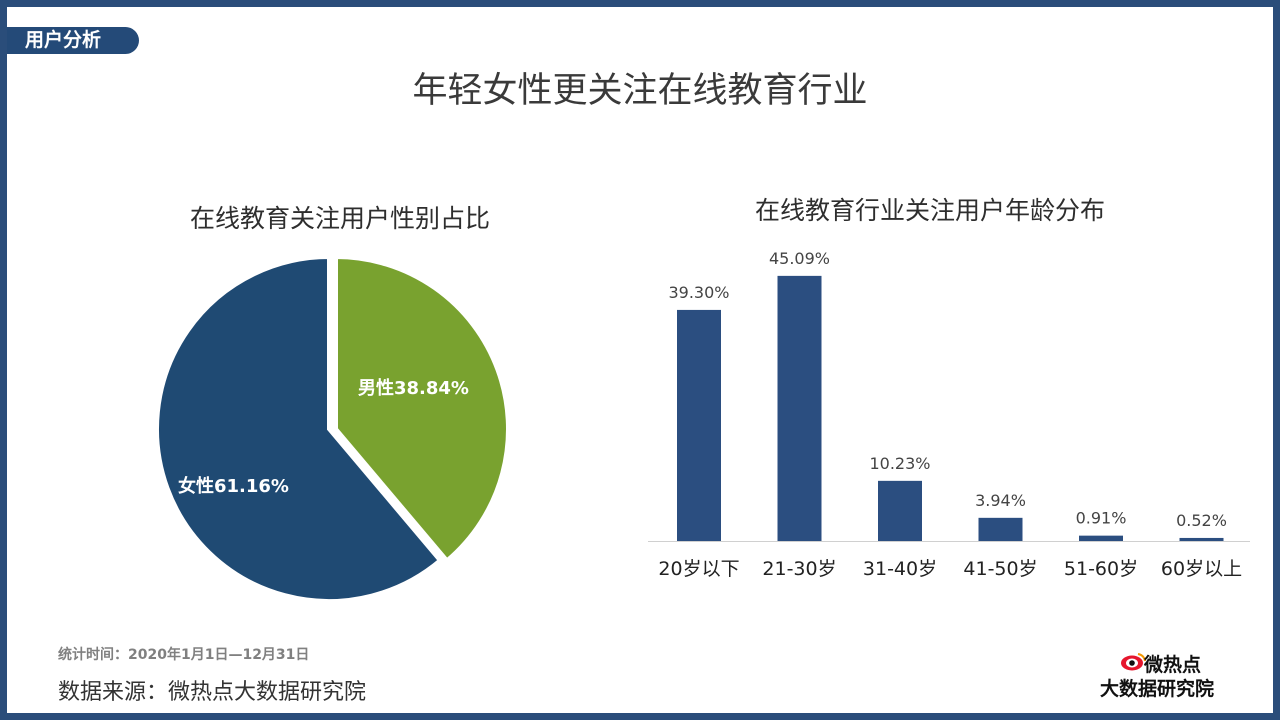 This screenshot has width=1280, height=720. What do you see at coordinates (1101, 569) in the screenshot?
I see `x-tick-label: 51-60岁` at bounding box center [1101, 569].